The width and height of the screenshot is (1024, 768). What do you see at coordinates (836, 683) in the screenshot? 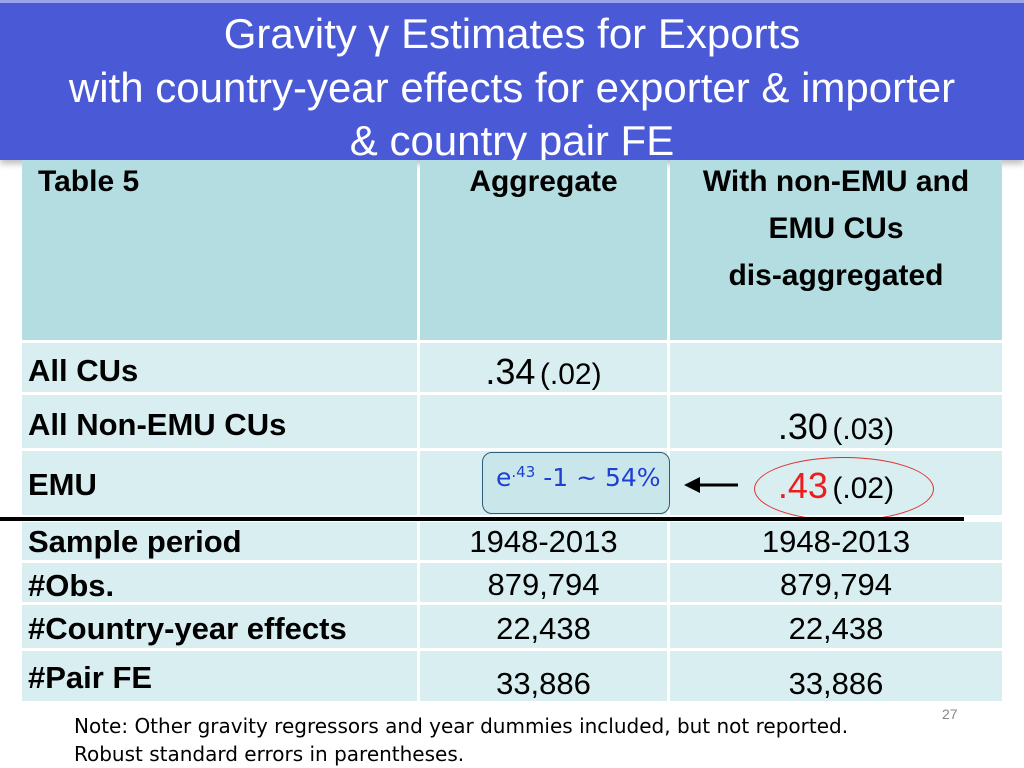
I see `pair-fe-disaggregated: 33,886` at bounding box center [836, 683].